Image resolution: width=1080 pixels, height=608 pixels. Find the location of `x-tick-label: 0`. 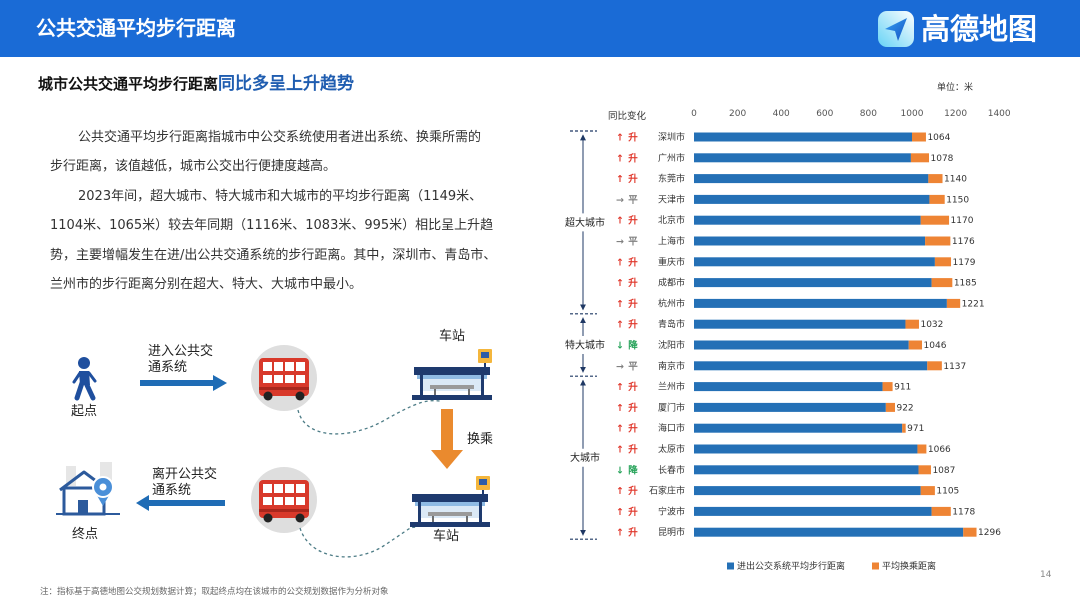

x-tick-label: 0 is located at coordinates (694, 114).